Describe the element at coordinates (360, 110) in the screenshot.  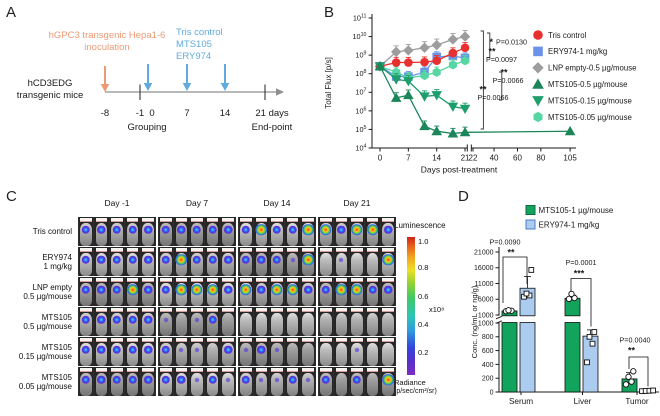
I see `y-tick-label: 106` at that location.